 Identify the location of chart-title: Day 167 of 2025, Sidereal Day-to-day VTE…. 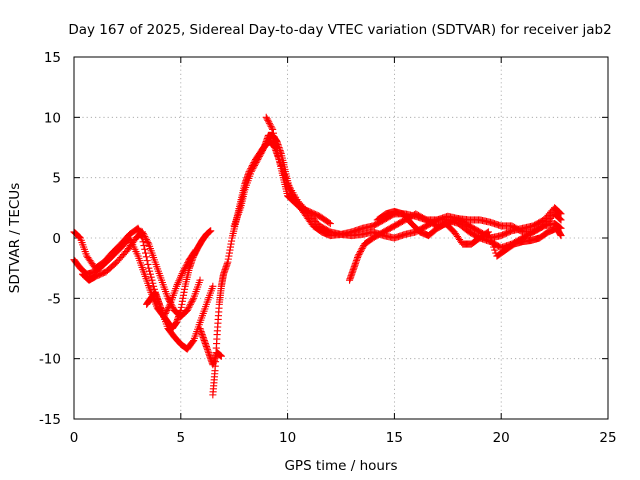
(339, 30).